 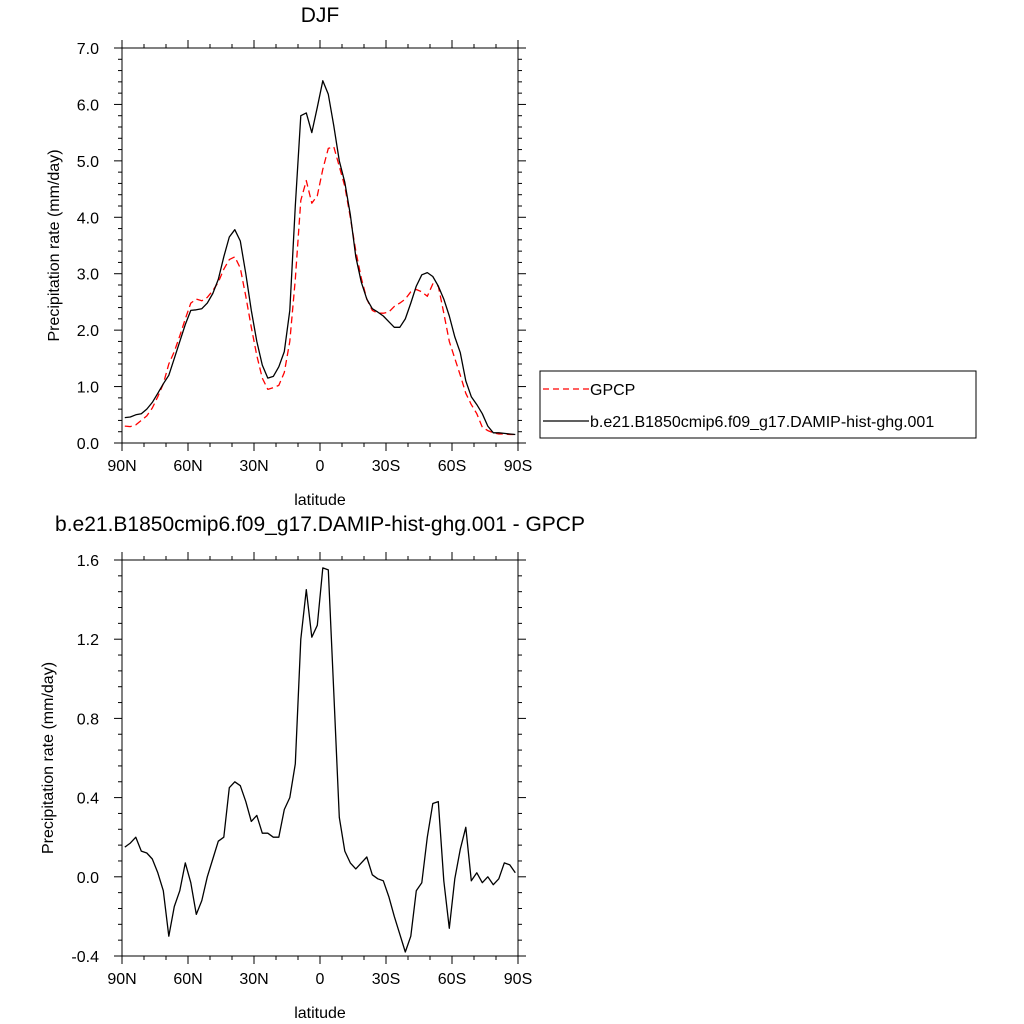 What do you see at coordinates (88, 561) in the screenshot?
I see `y-tick-label: 1.6` at bounding box center [88, 561].